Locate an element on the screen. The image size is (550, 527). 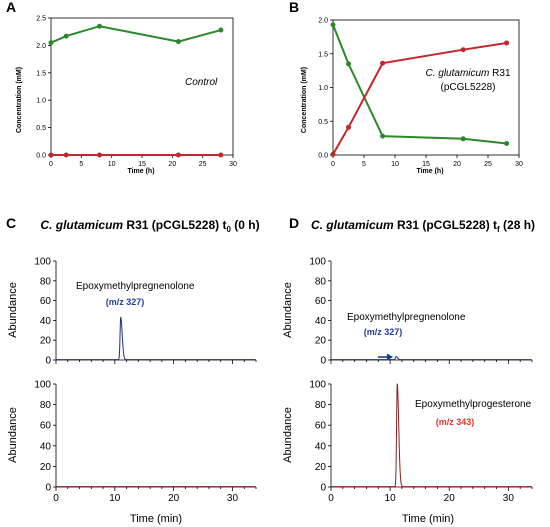
y-tick-label-b: 1.5 is located at coordinates (323, 54).